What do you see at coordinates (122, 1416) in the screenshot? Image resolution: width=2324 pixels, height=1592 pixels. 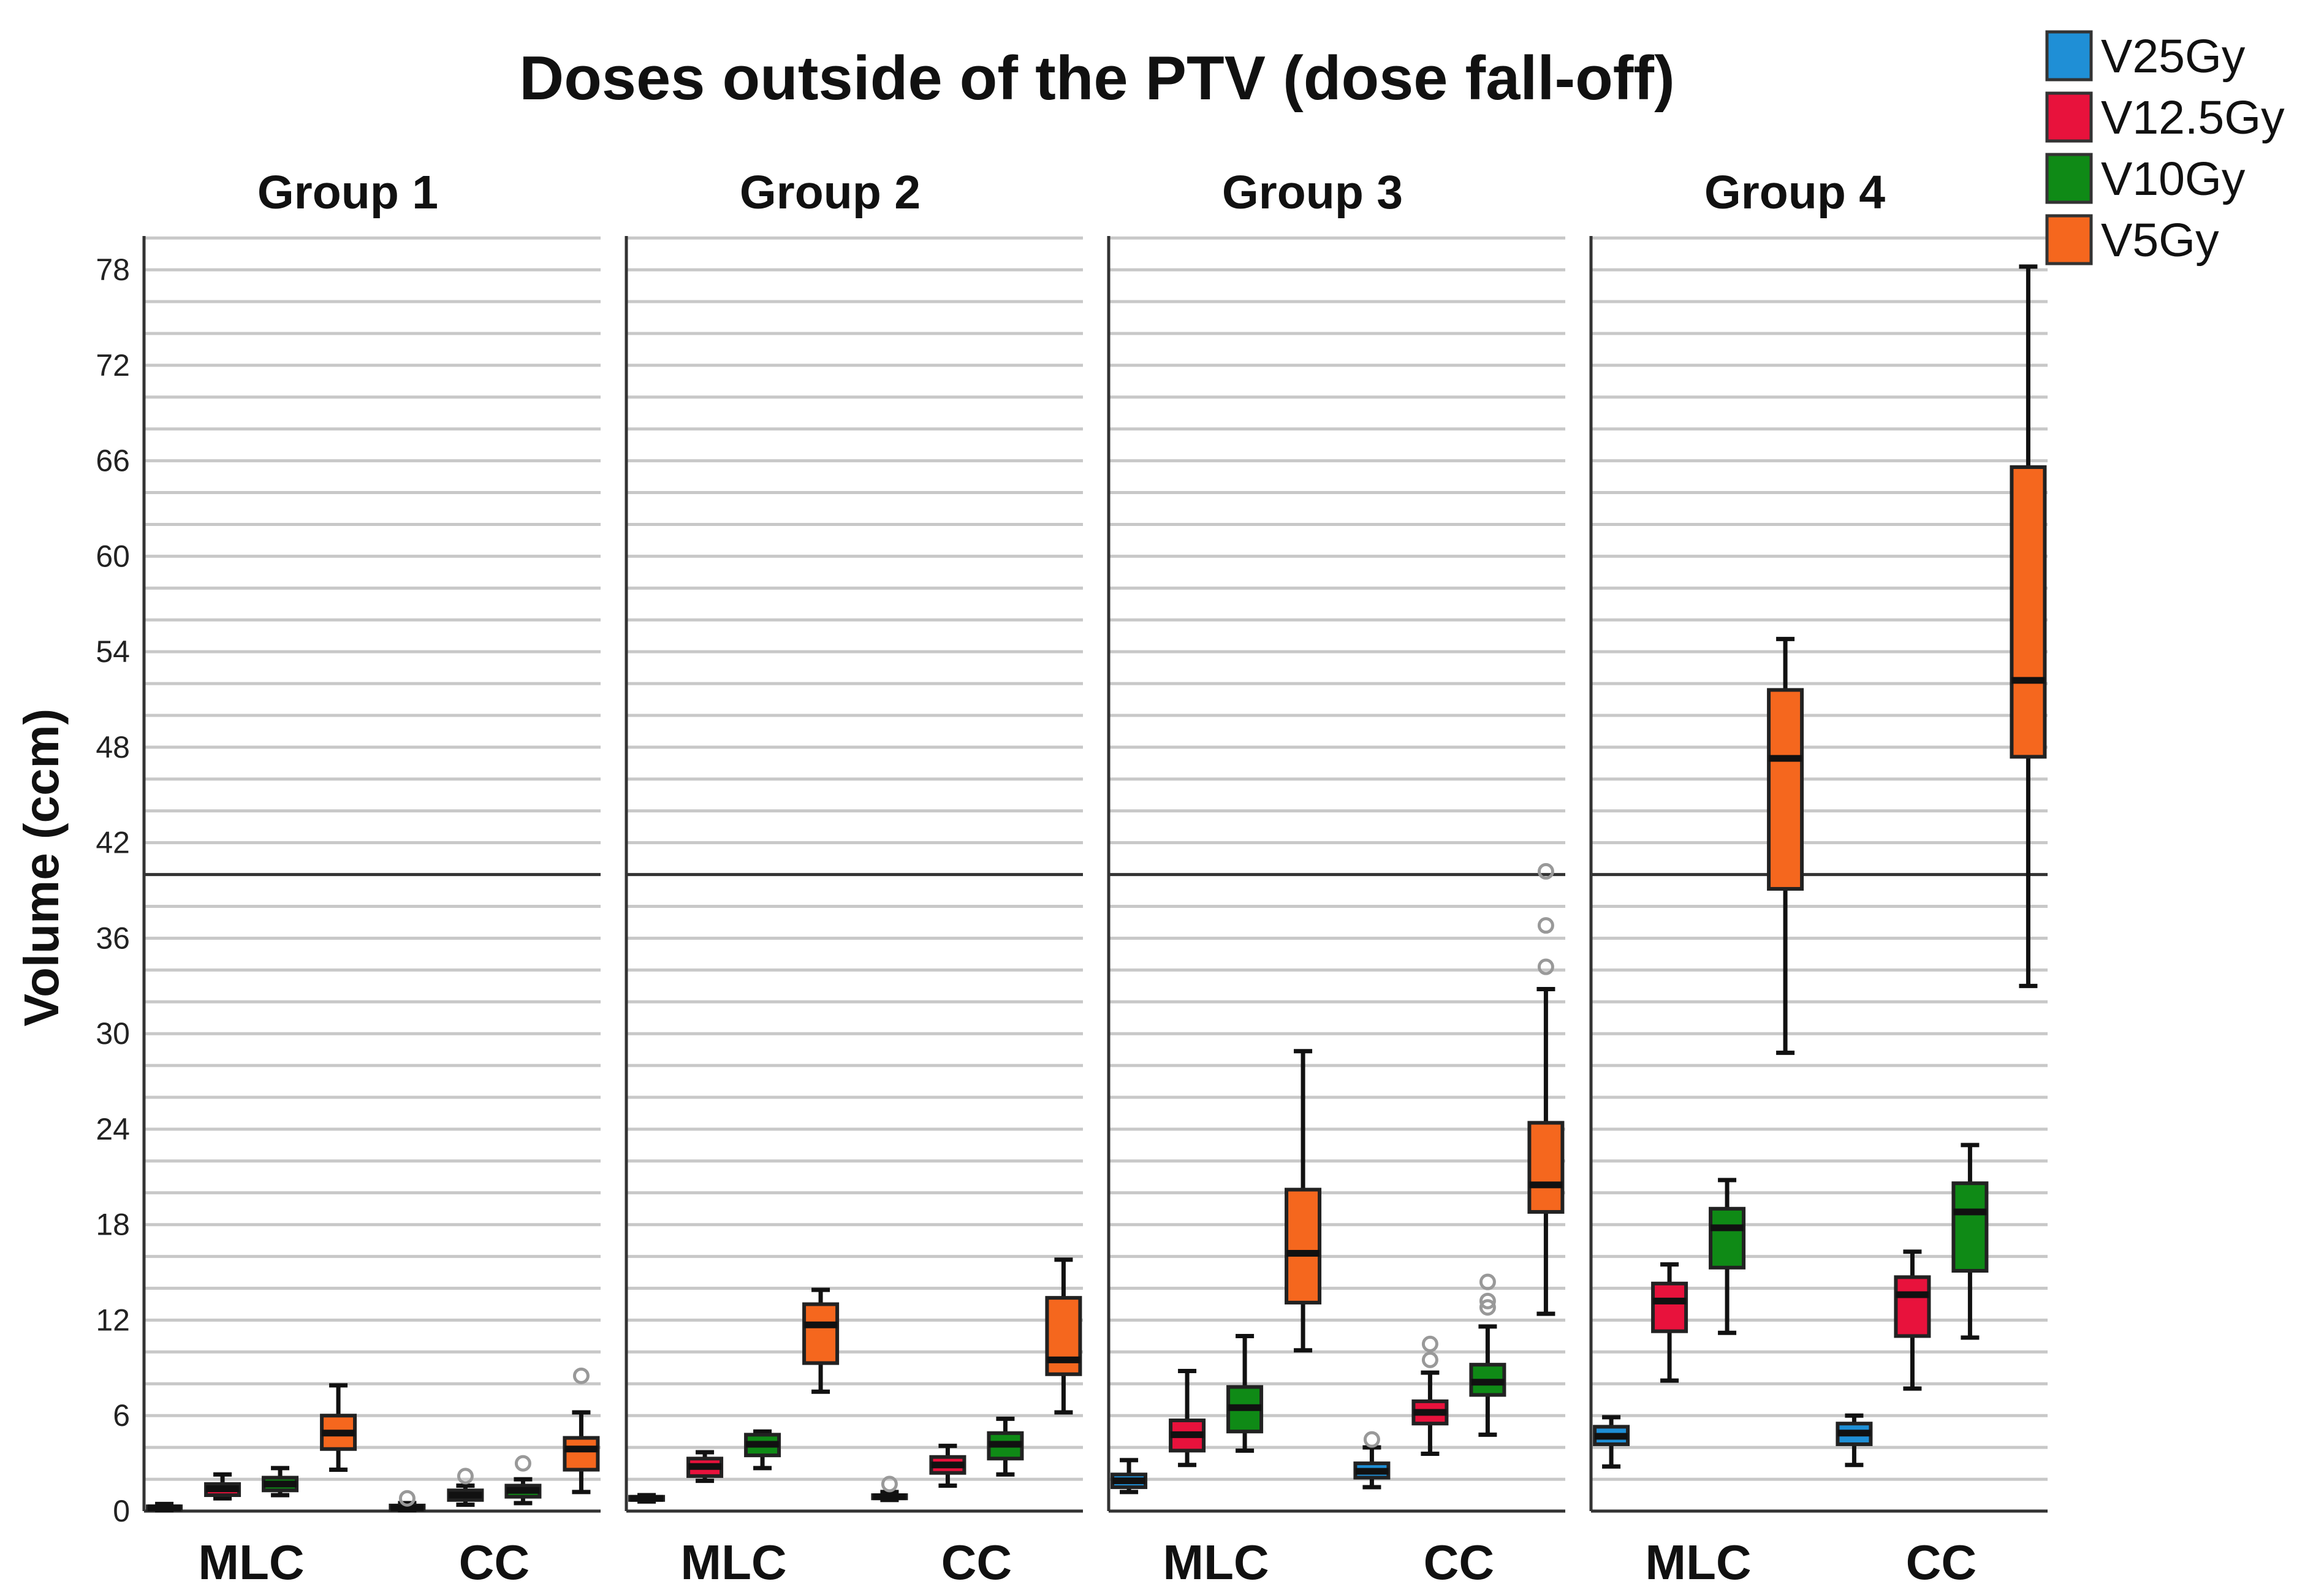 I see `y-tick-label: 6` at bounding box center [122, 1416].